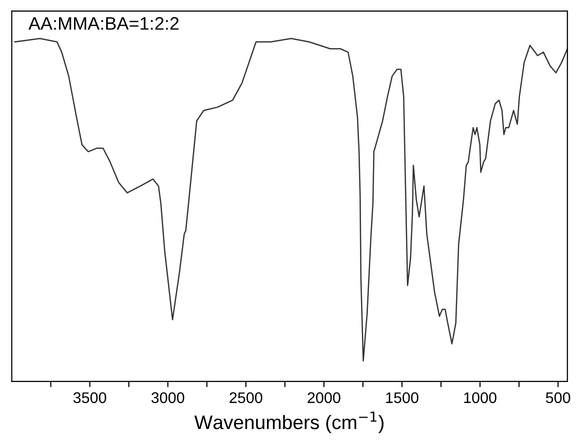  I want to click on x-tick-label: 3500, so click(89, 398).